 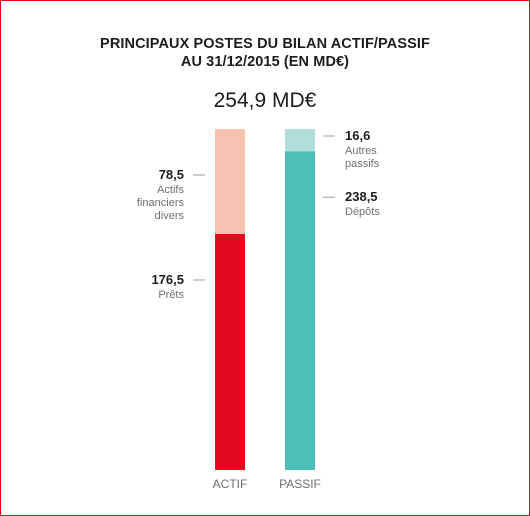 I want to click on segment-label-autres-passifs: passifs, so click(x=362, y=164).